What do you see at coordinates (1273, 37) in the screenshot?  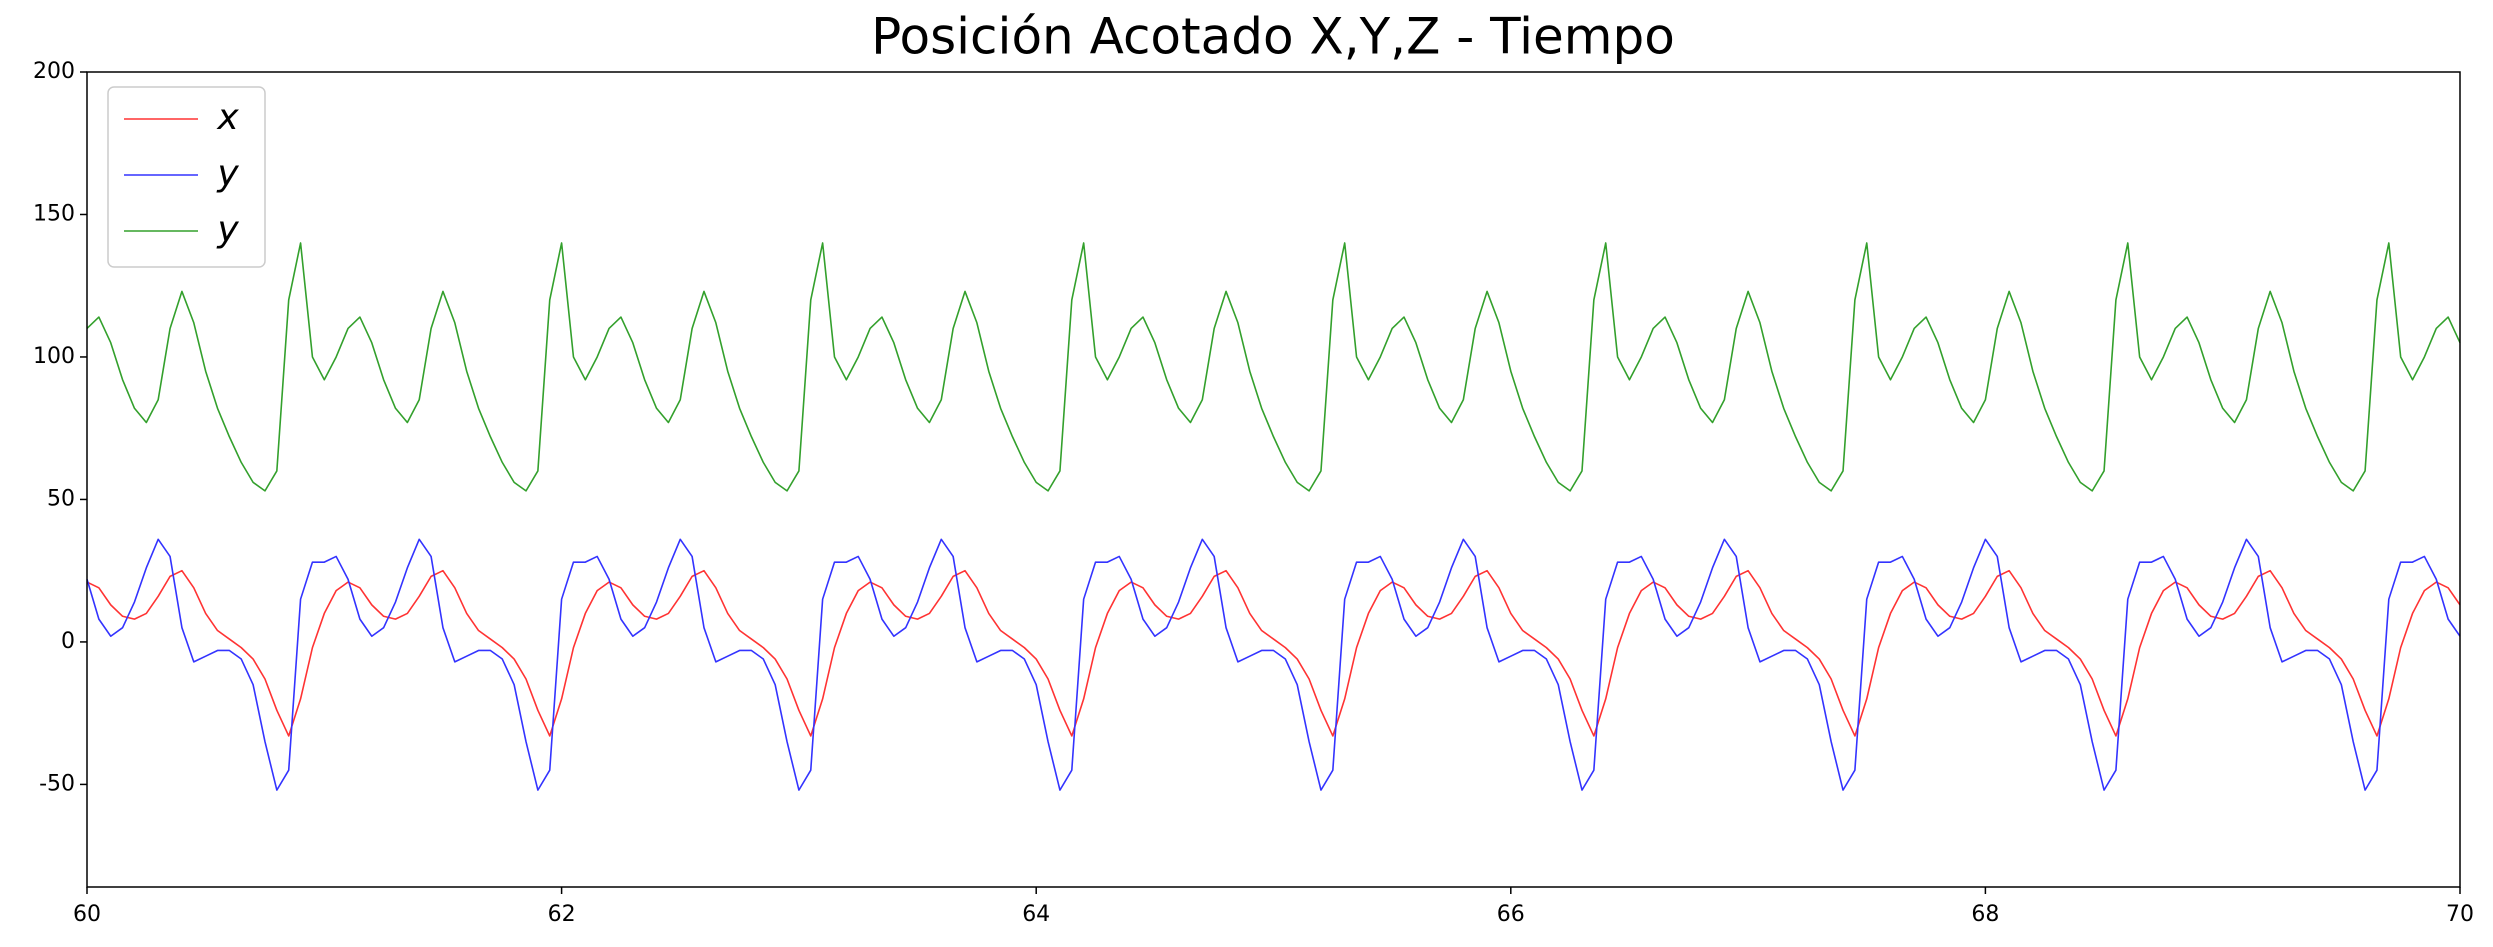 I see `chart-title: Posición Acotado X,Y,Z - Tiempo` at bounding box center [1273, 37].